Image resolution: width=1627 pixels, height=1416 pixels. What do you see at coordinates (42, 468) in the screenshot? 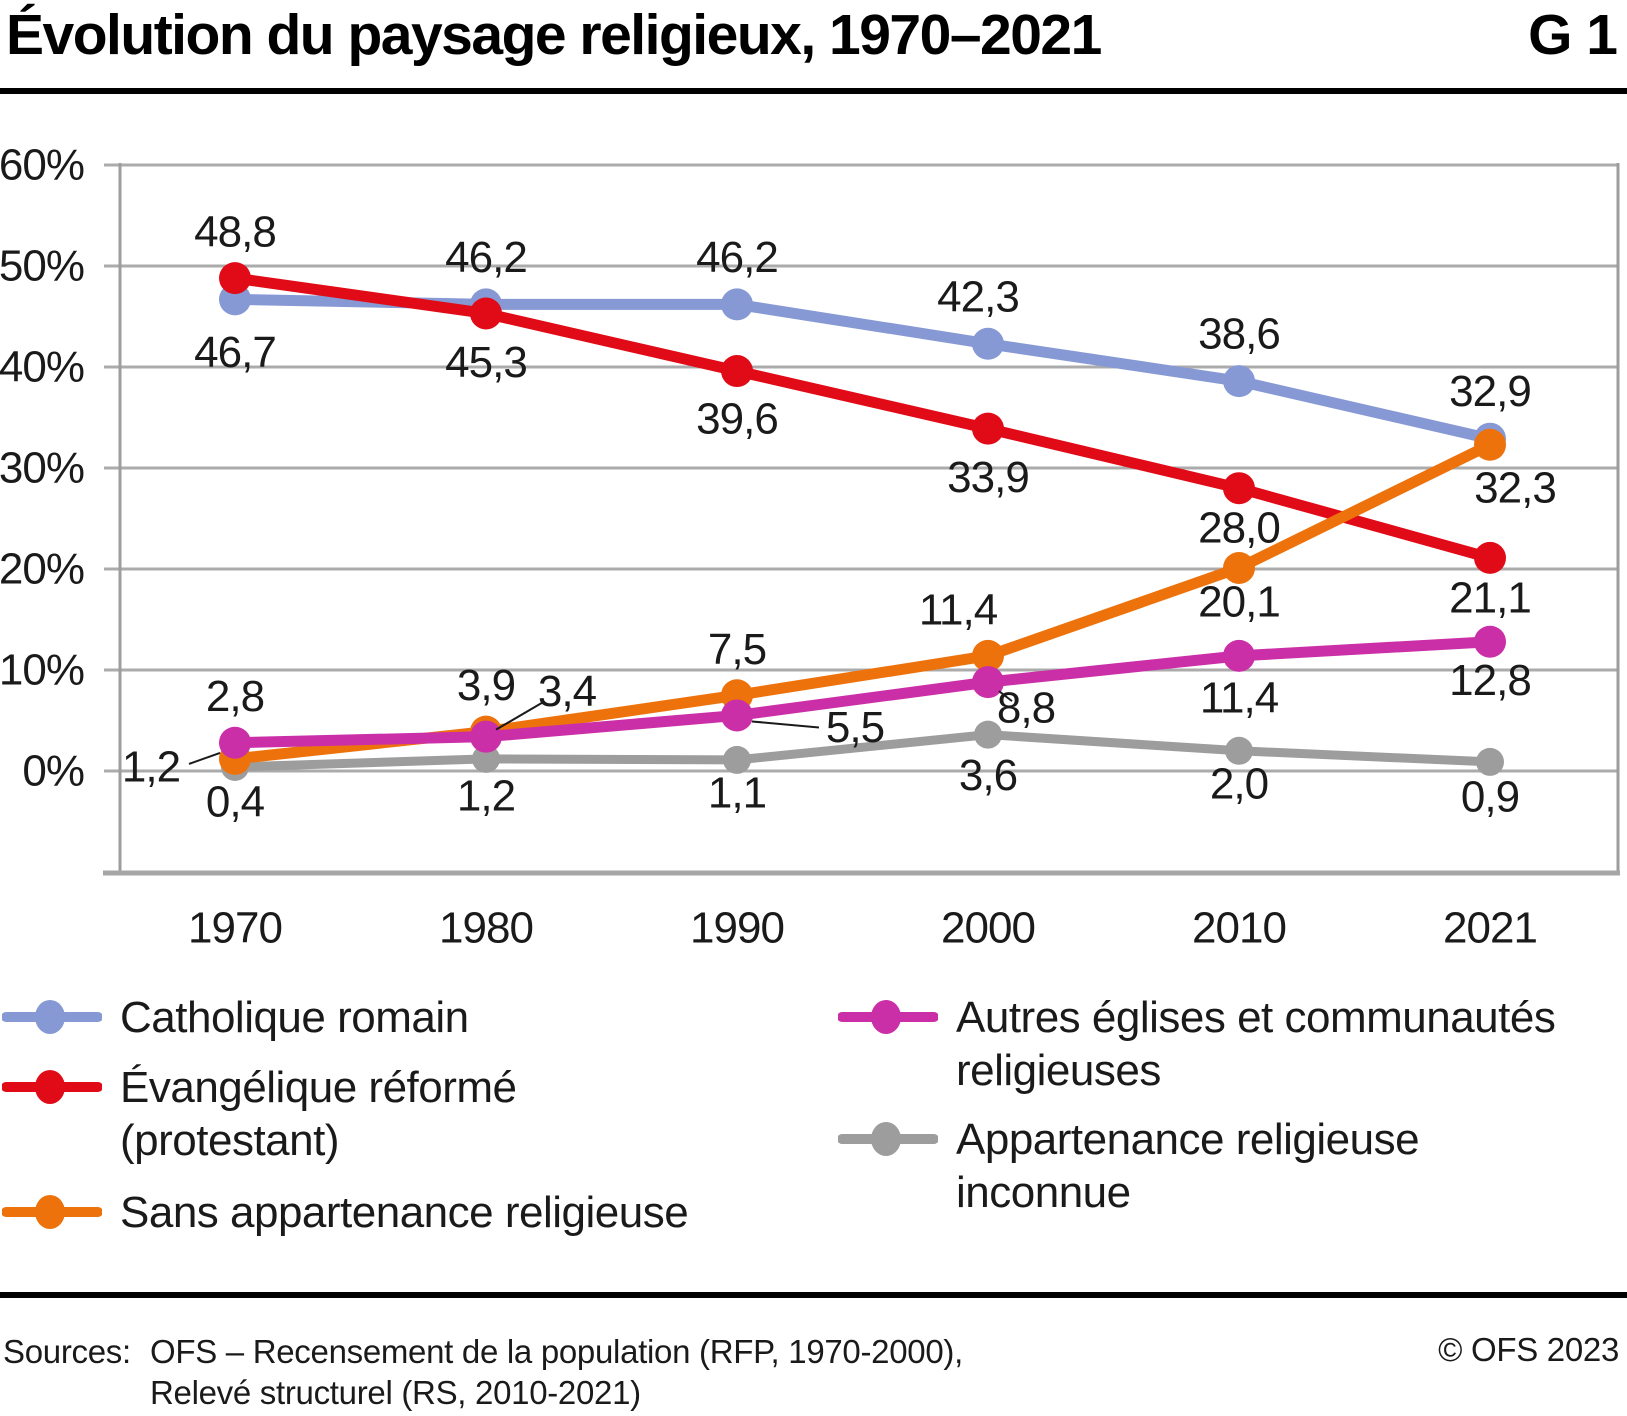
I see `y-axis-tick-label: 30%` at bounding box center [42, 468].